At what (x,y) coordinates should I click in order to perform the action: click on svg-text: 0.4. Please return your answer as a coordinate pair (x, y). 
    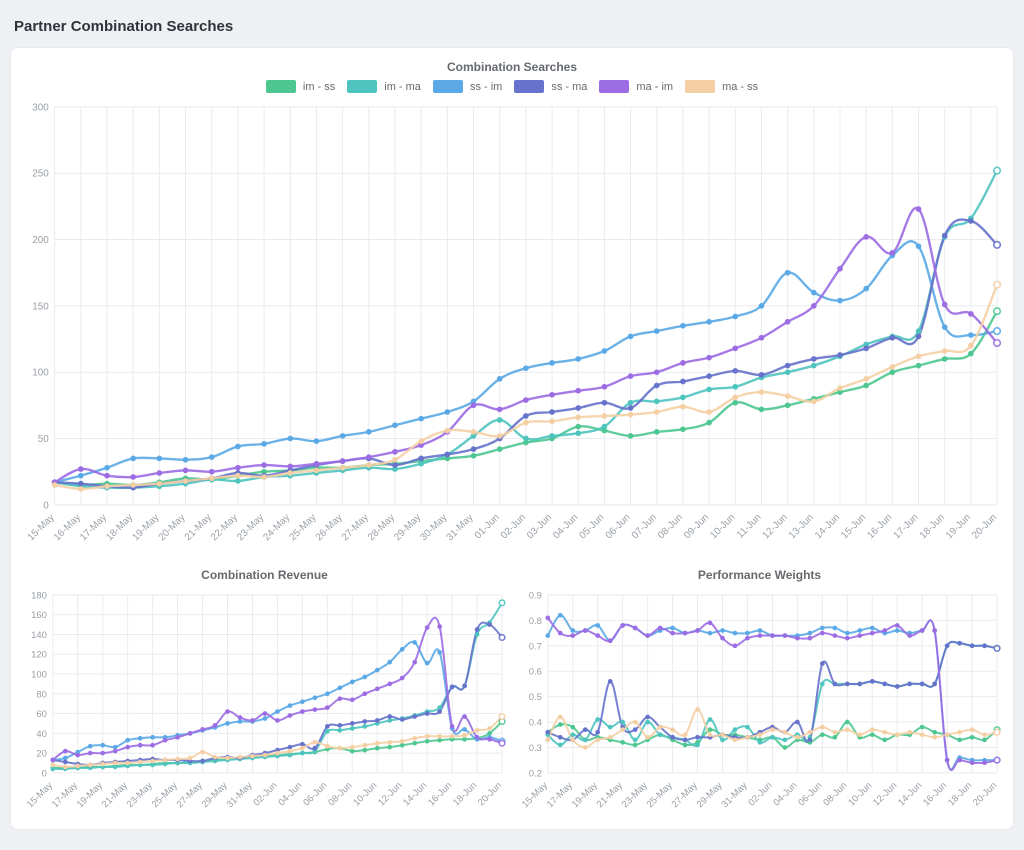
    Looking at the image, I should click on (535, 723).